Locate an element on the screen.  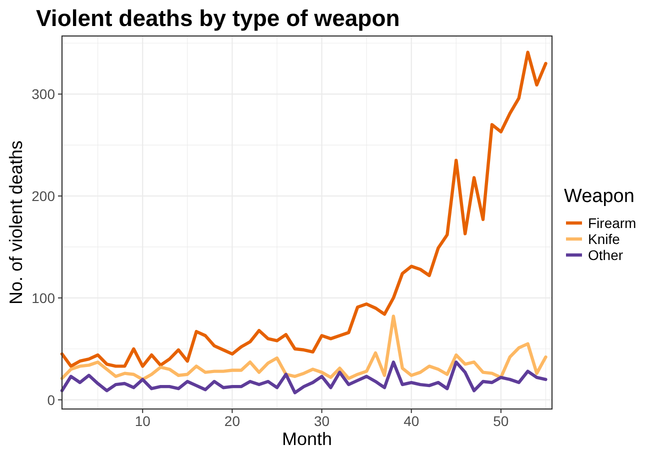
x-tick-label: 40 is located at coordinates (412, 421).